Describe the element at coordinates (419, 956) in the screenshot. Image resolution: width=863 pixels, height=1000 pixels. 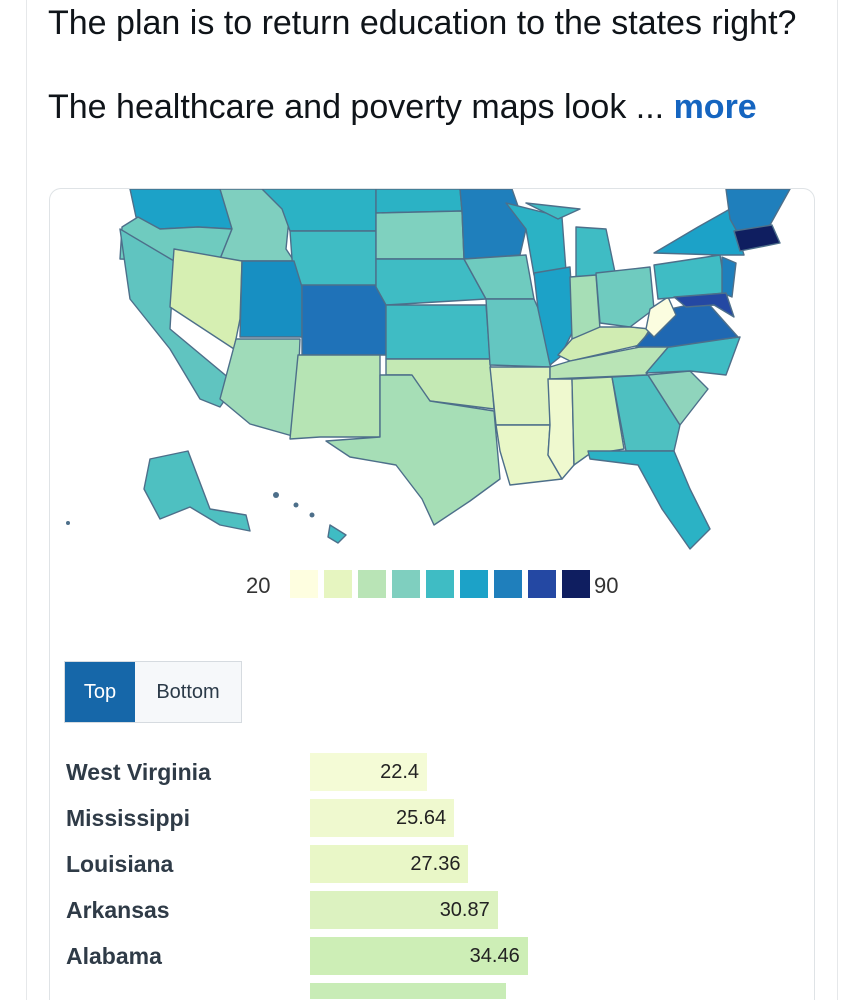
I see `rank-bar: 34.46` at that location.